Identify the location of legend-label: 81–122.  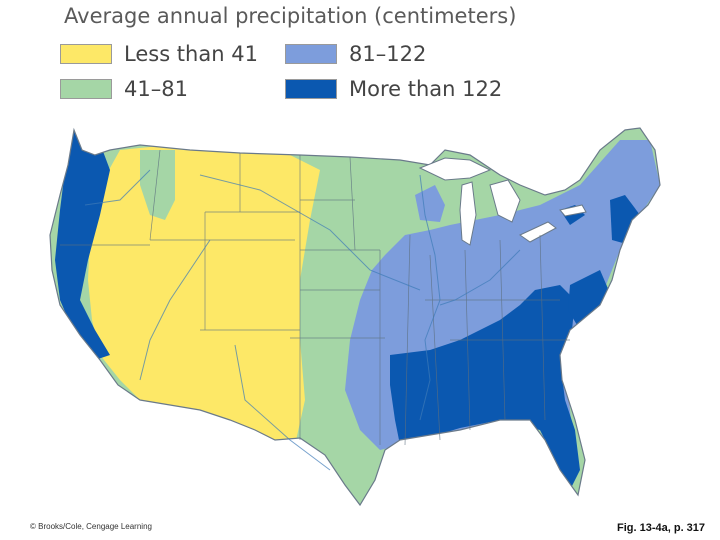
(388, 54).